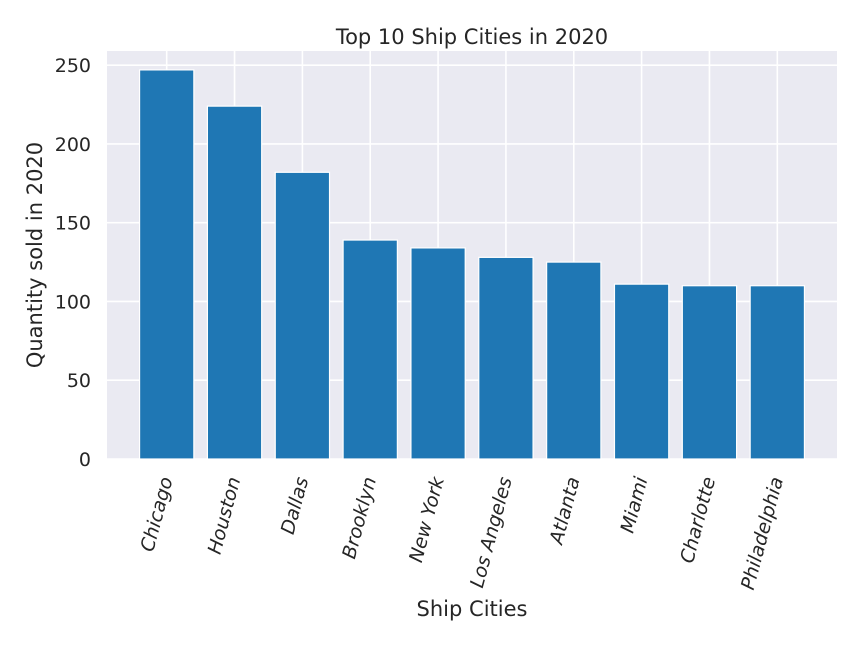  What do you see at coordinates (225, 516) in the screenshot?
I see `x-tick-label: Houston` at bounding box center [225, 516].